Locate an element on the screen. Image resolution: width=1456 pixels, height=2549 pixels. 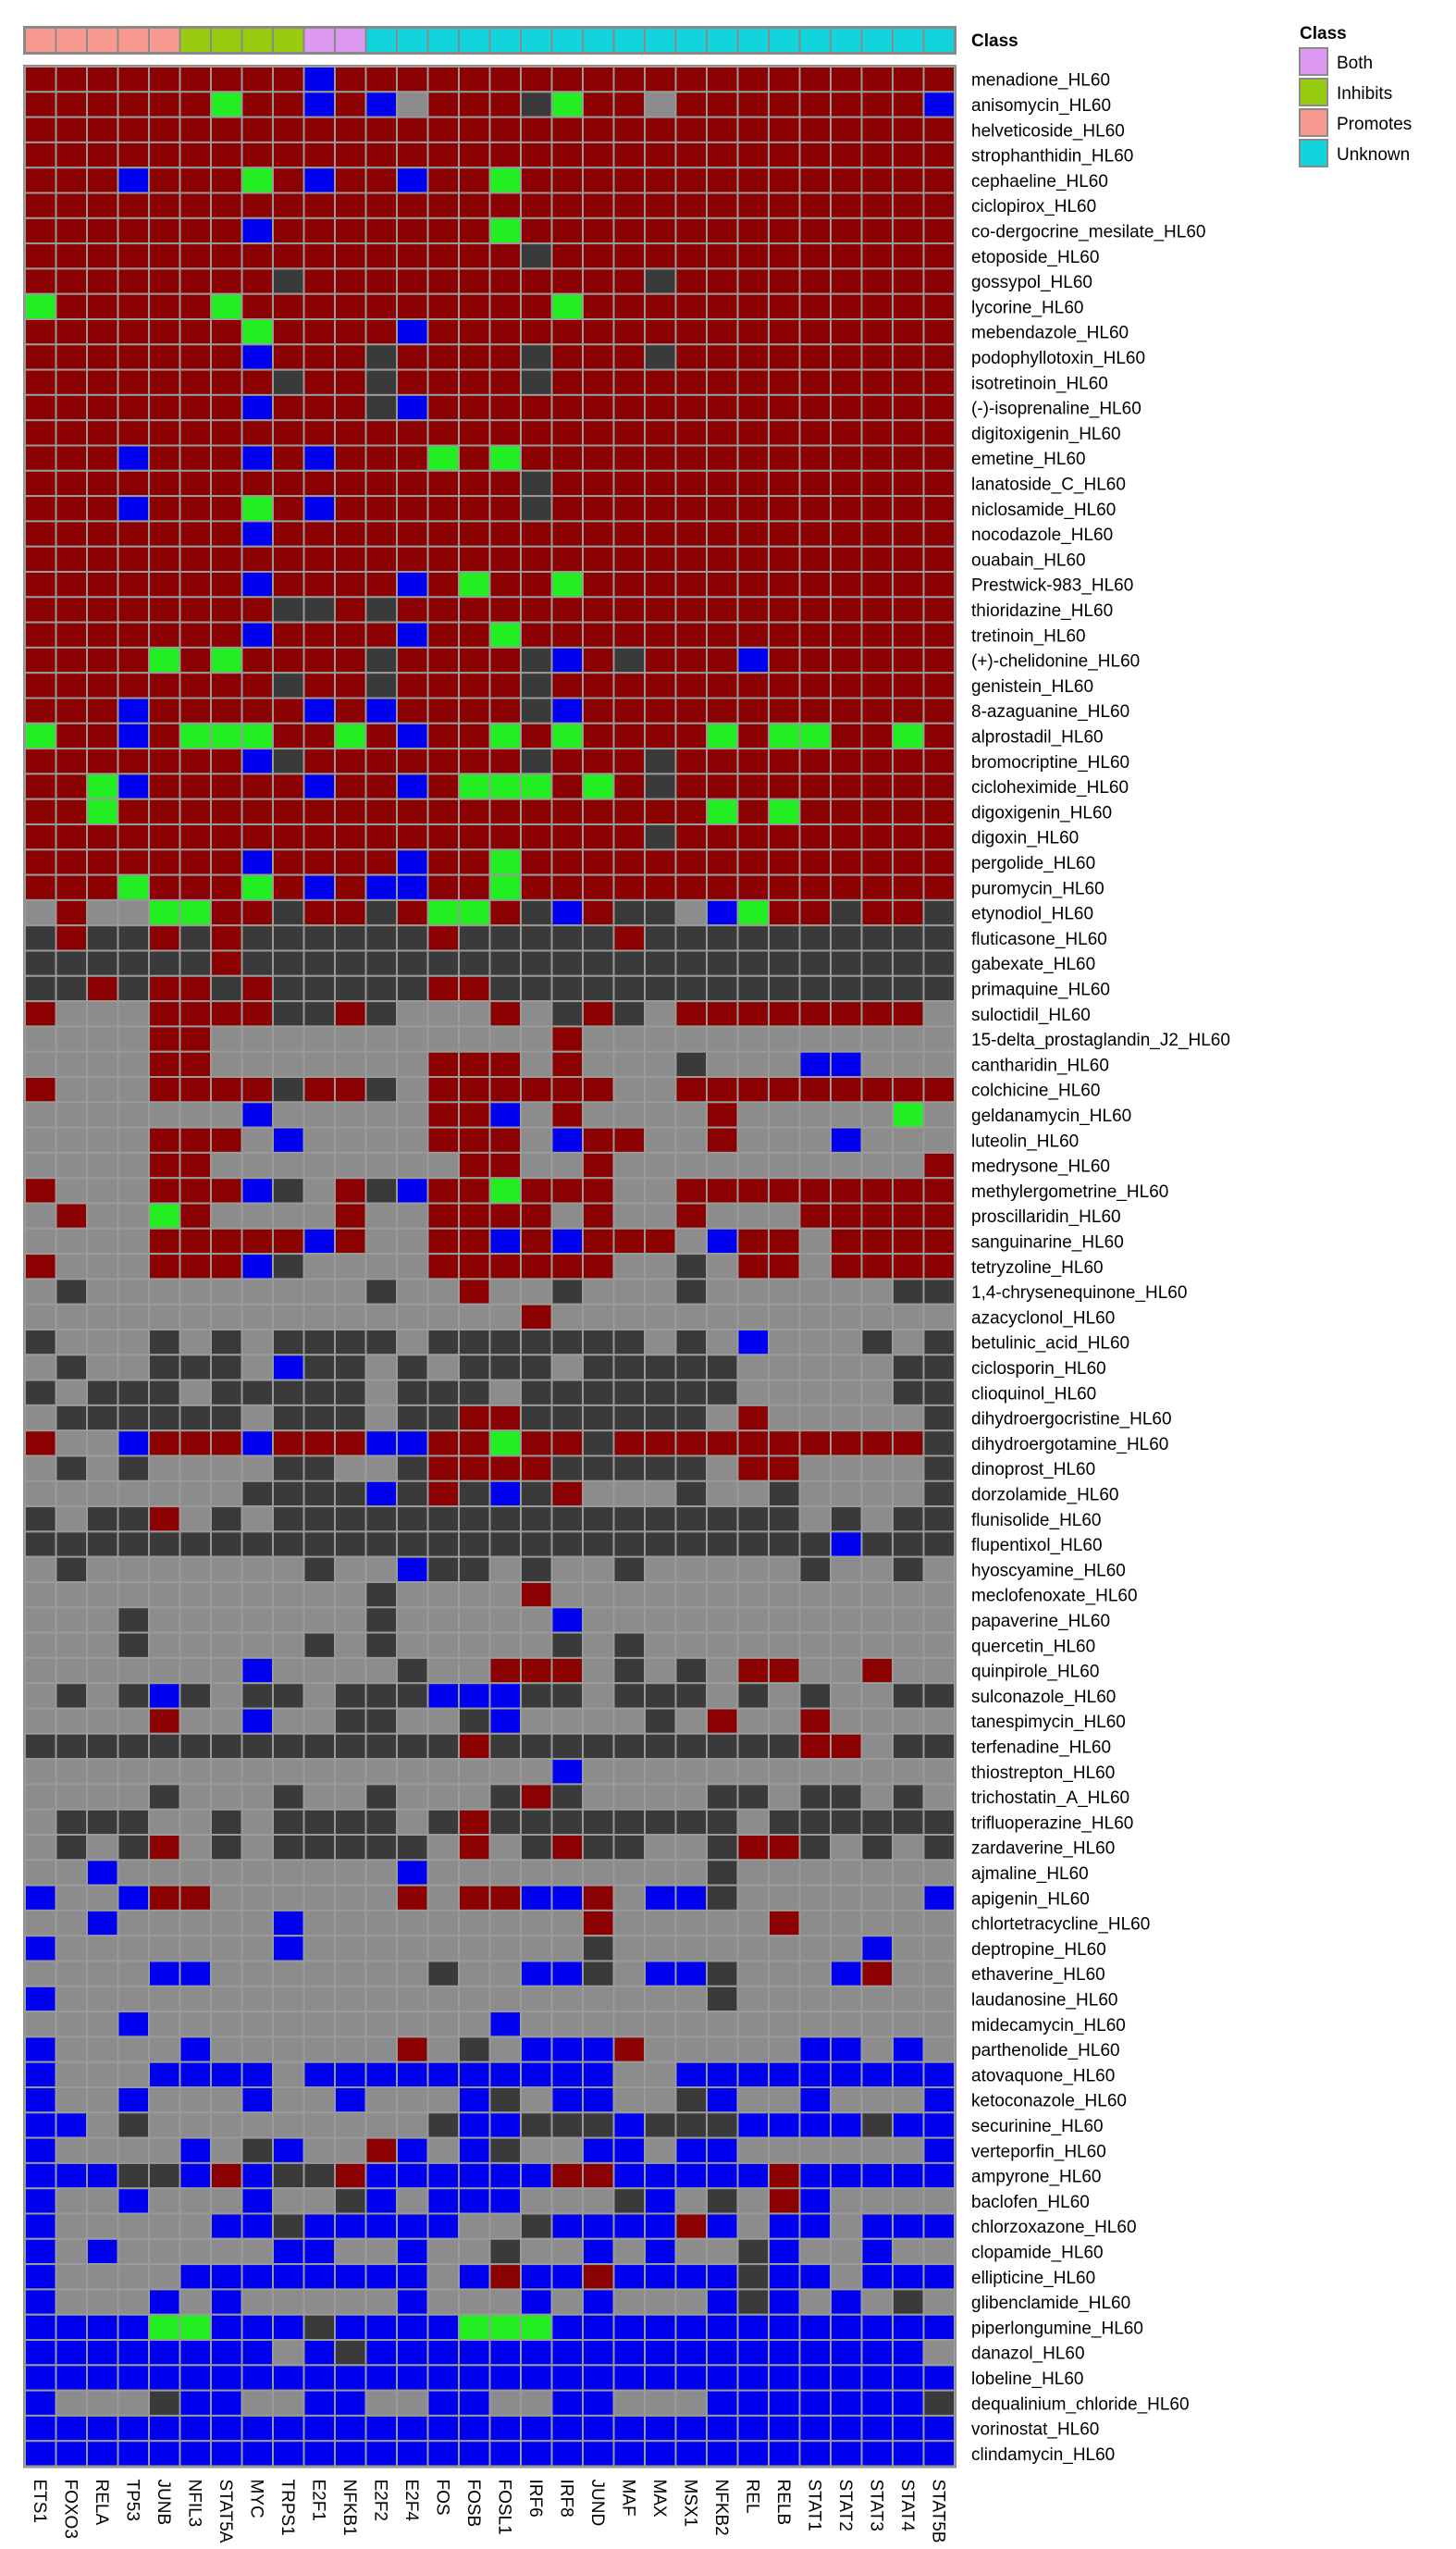
annotation-cell is located at coordinates (71, 41).